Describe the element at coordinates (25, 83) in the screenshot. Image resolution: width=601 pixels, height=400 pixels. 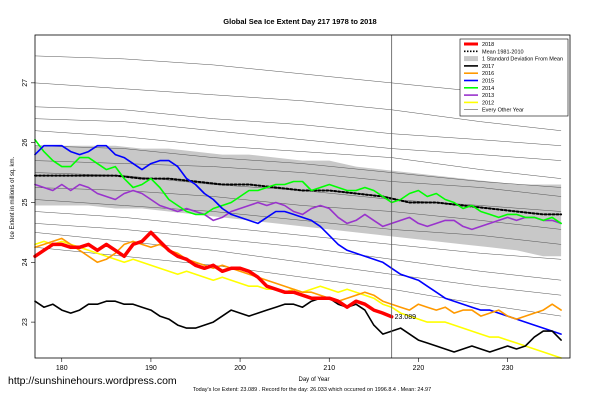
I see `y-tick-label-27: 27` at that location.